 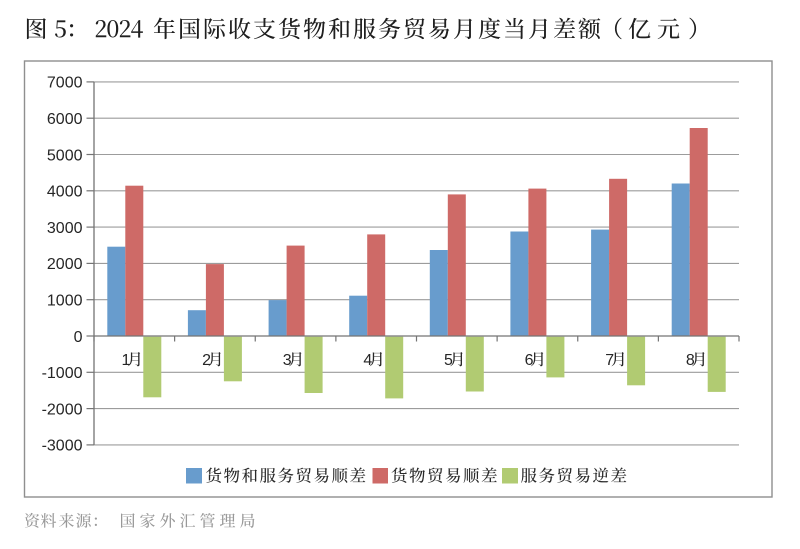 What do you see at coordinates (65, 119) in the screenshot?
I see `svg-text: 6000` at bounding box center [65, 119].